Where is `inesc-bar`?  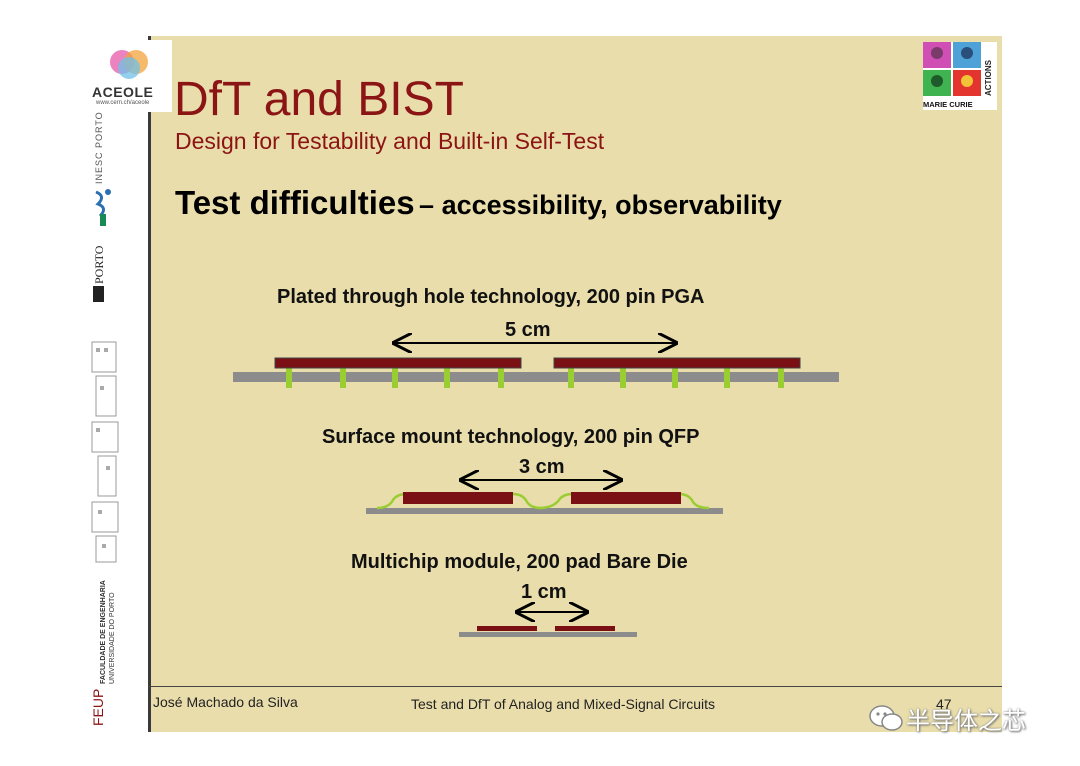 inesc-bar is located at coordinates (103, 220).